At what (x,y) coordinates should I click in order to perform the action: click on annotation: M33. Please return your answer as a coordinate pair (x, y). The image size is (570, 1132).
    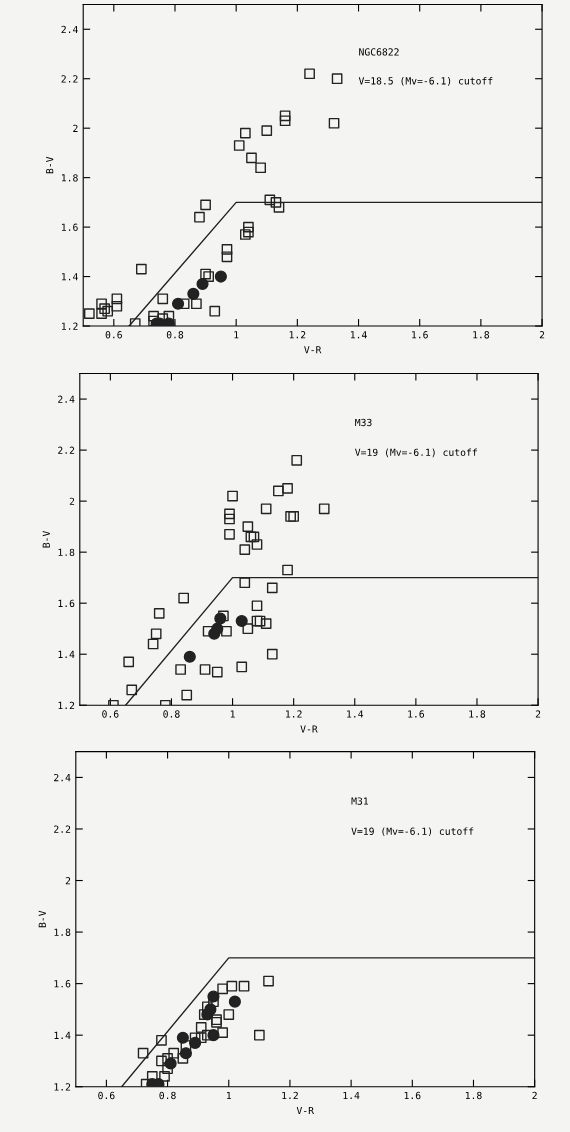
    Looking at the image, I should click on (363, 422).